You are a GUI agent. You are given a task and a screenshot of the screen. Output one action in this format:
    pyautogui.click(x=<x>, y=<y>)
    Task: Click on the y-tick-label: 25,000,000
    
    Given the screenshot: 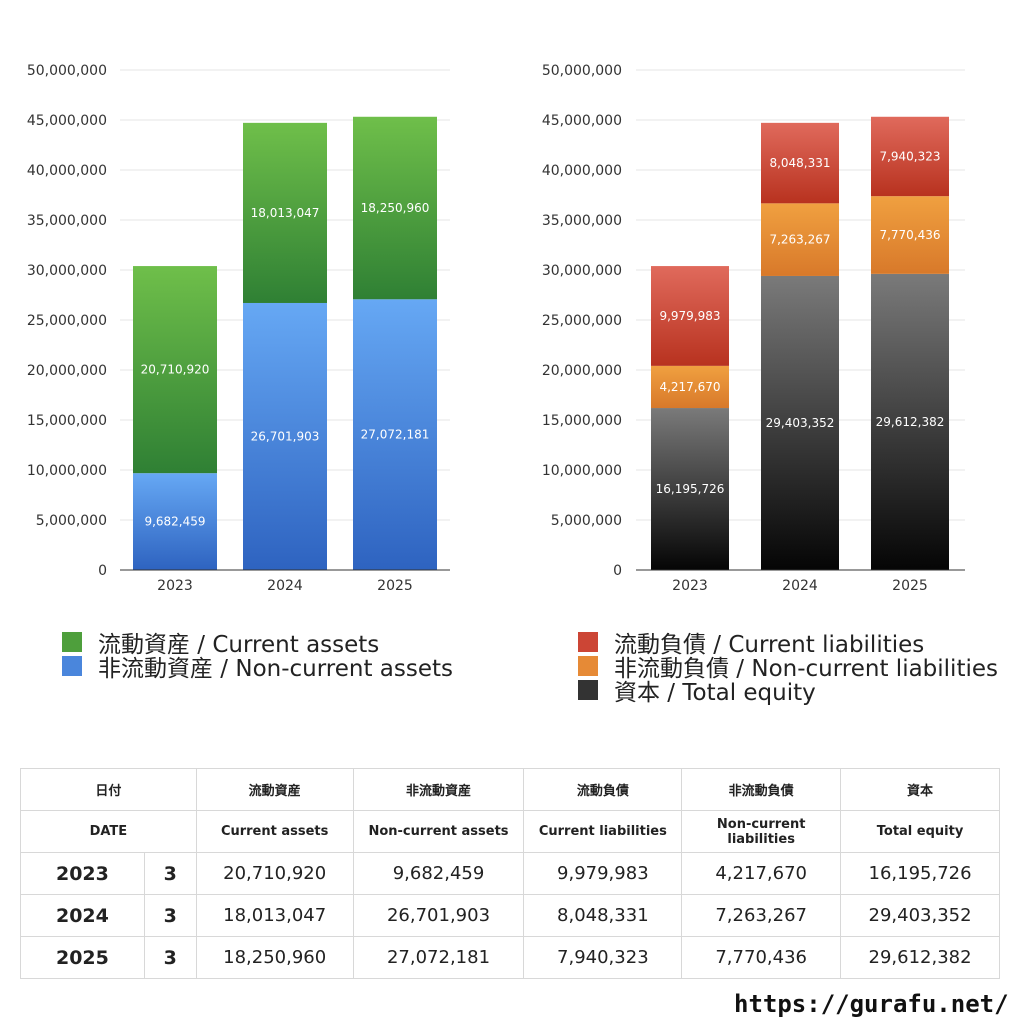 What is the action you would take?
    pyautogui.click(x=67, y=321)
    